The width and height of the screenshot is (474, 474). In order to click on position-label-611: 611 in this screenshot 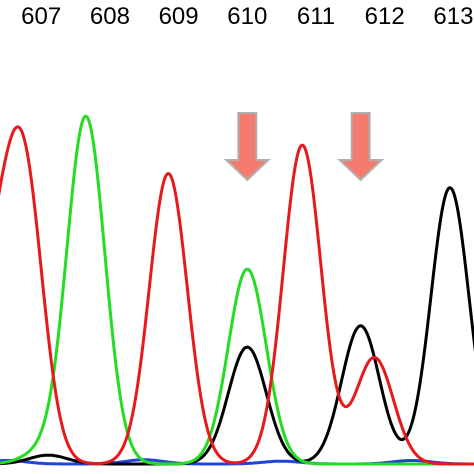, I will do `click(316, 16)`.